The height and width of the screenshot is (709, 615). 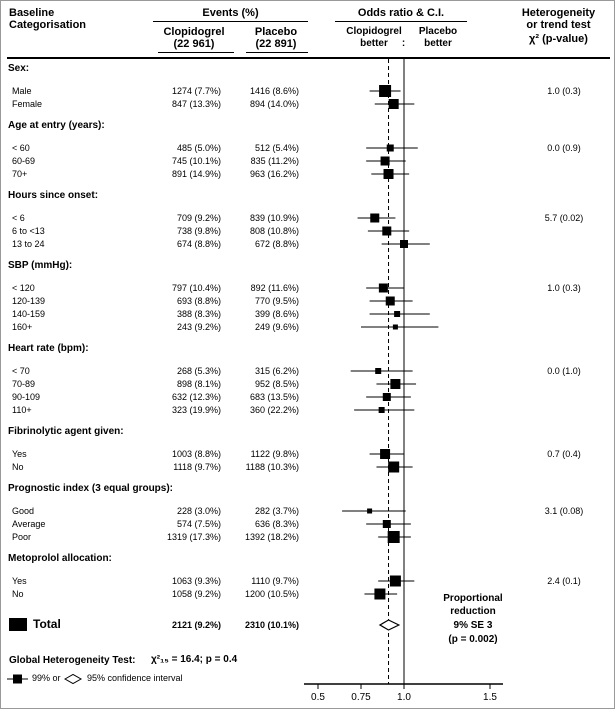 I want to click on clopidogrel-events-value: 1118 (9.7%), so click(x=197, y=467).